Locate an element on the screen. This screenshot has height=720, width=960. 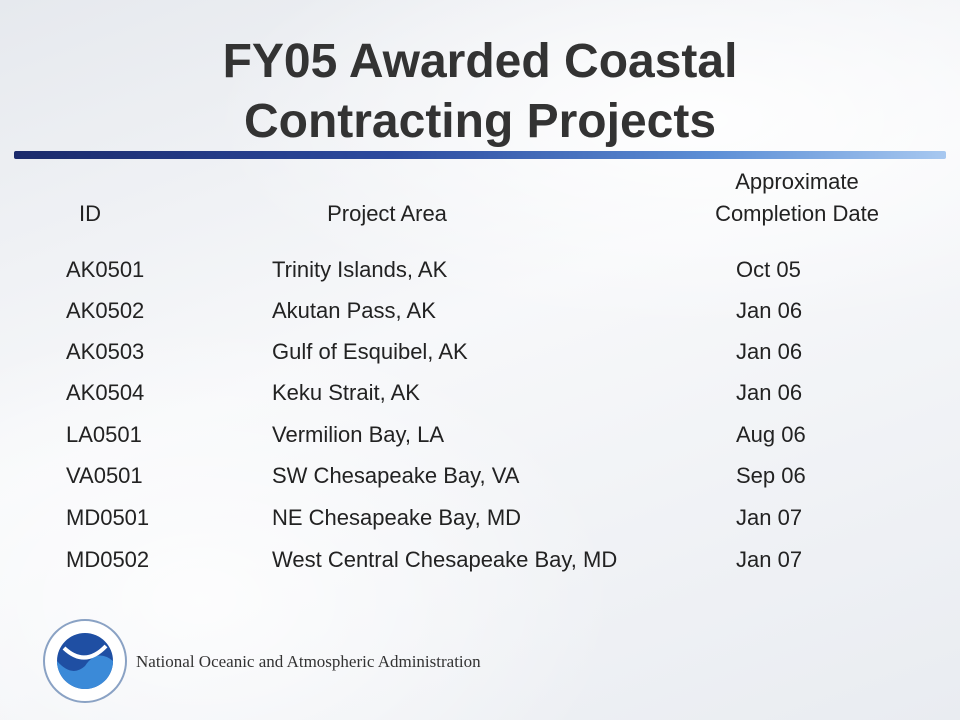
column-header: Approximate is located at coordinates (797, 181).